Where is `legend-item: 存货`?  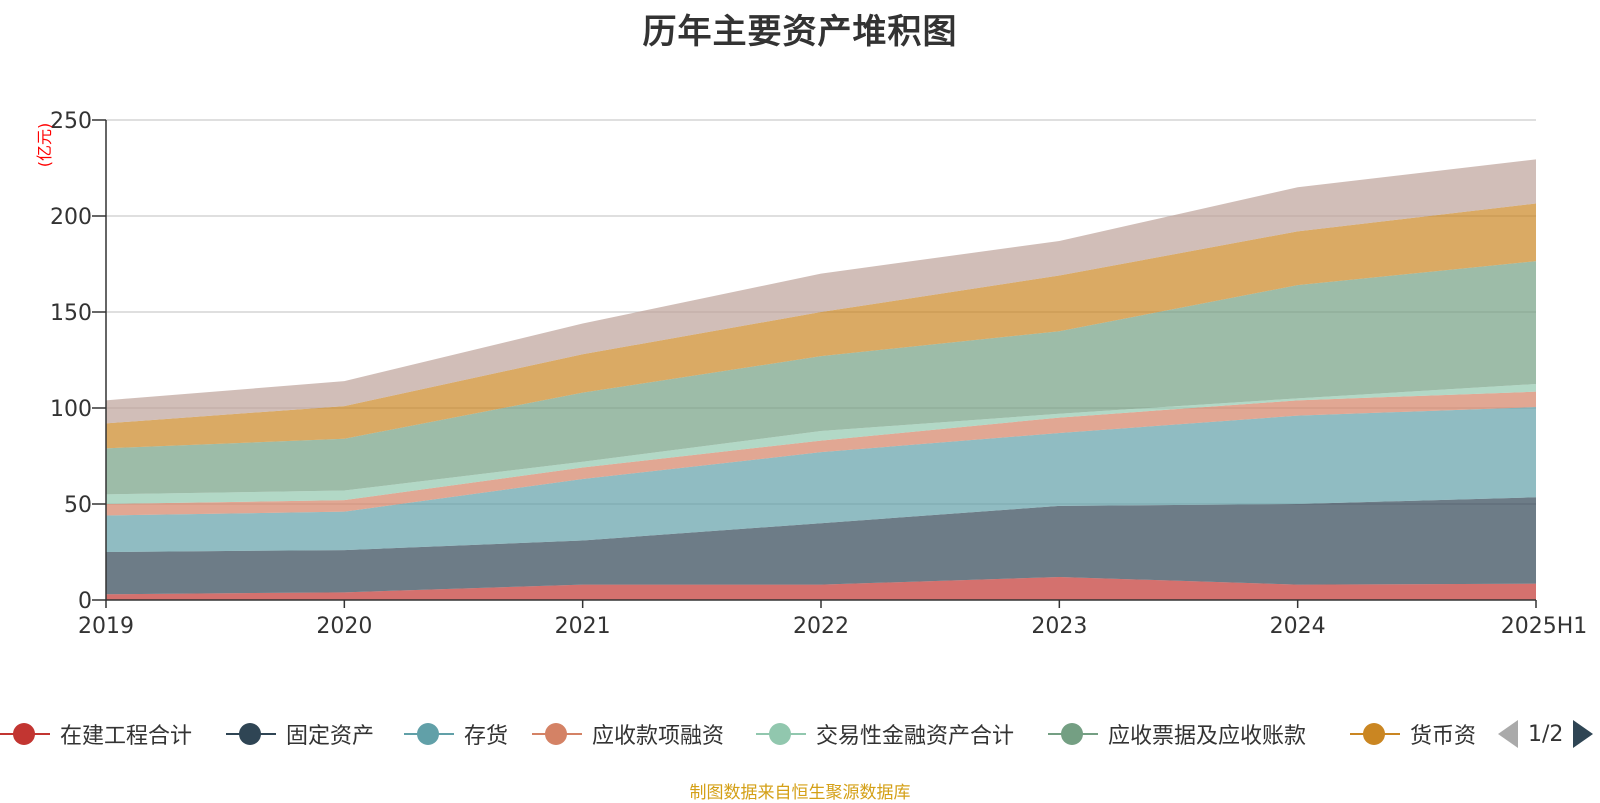 legend-item: 存货 is located at coordinates (456, 734).